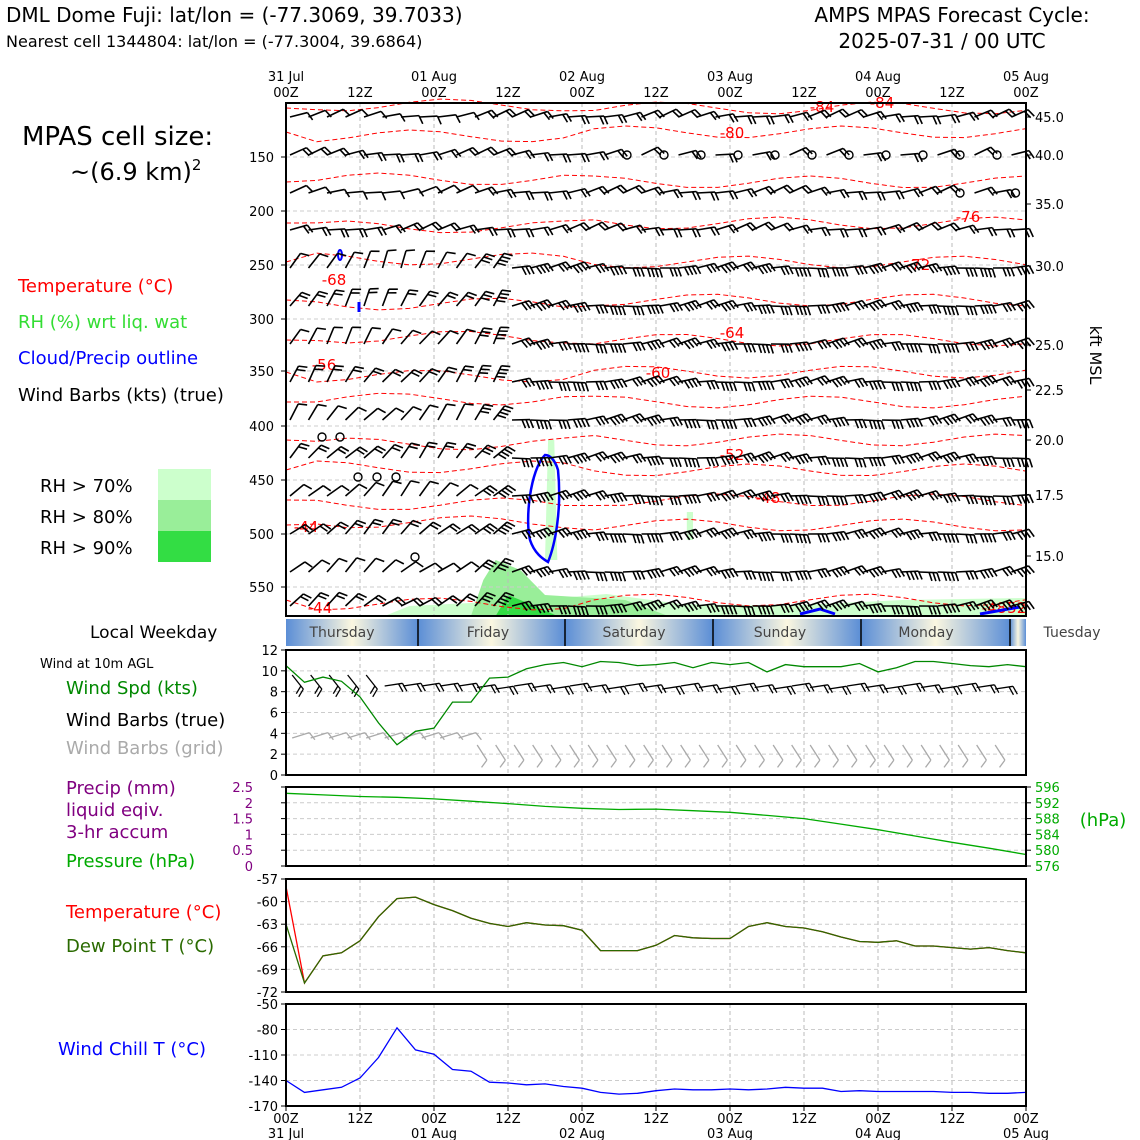 This screenshot has height=1140, width=1140. Describe the element at coordinates (817, 611) in the screenshot. I see `cloud-outline-bottom` at that location.